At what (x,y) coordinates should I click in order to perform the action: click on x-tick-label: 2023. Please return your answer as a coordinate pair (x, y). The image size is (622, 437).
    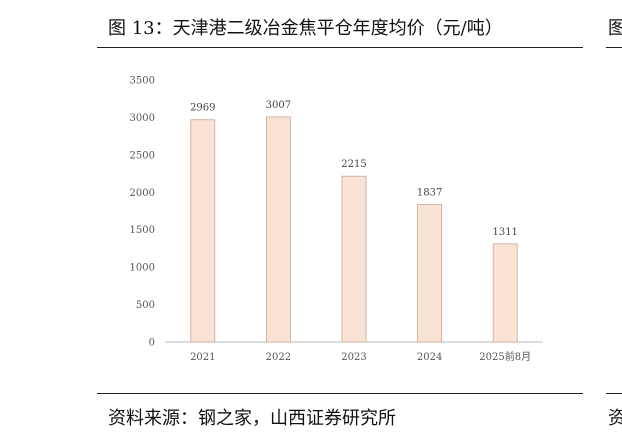
    Looking at the image, I should click on (353, 357).